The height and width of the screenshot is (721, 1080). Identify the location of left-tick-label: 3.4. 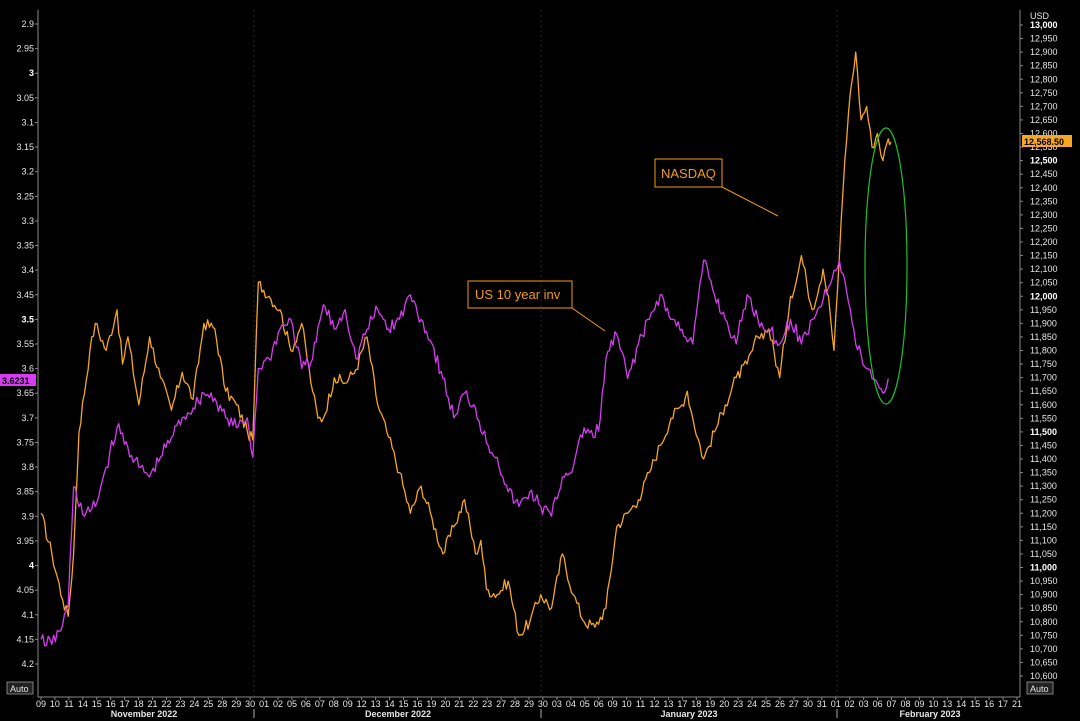
(27, 270).